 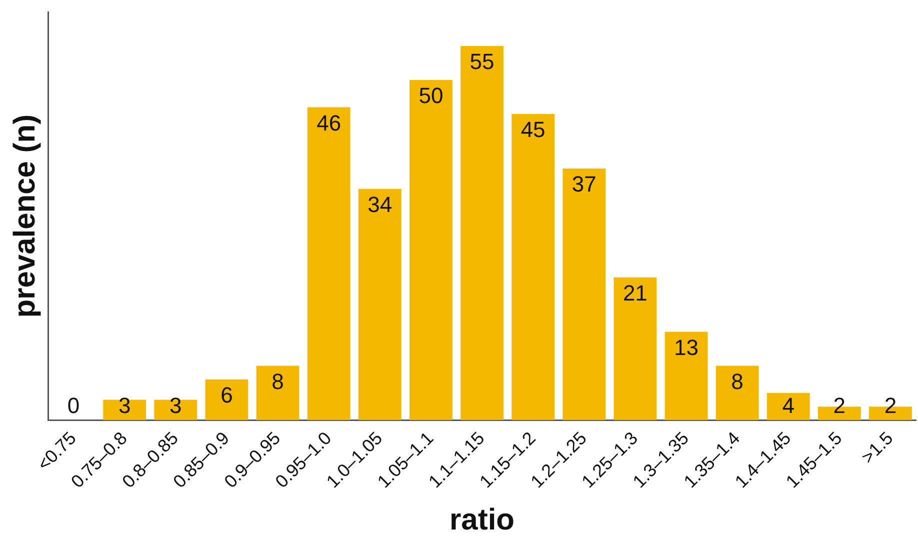 I want to click on data-label: 37, so click(x=584, y=184).